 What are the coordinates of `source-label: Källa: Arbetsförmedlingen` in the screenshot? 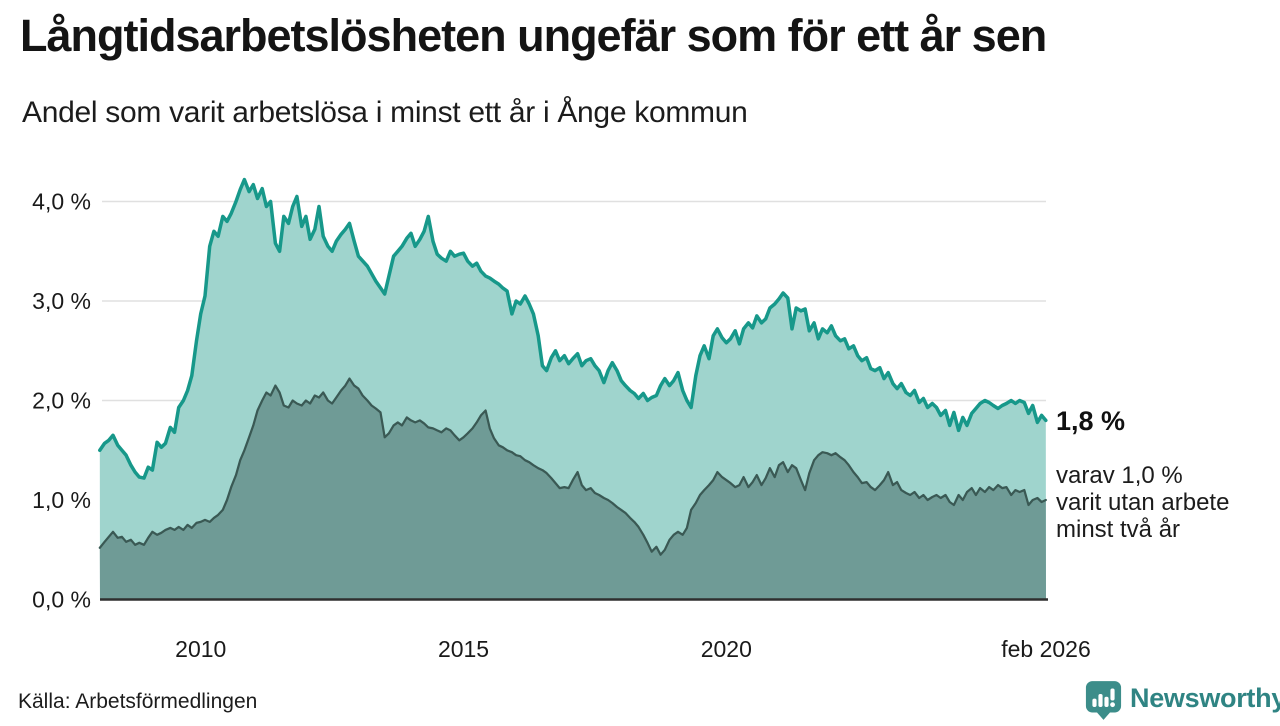 It's located at (138, 701).